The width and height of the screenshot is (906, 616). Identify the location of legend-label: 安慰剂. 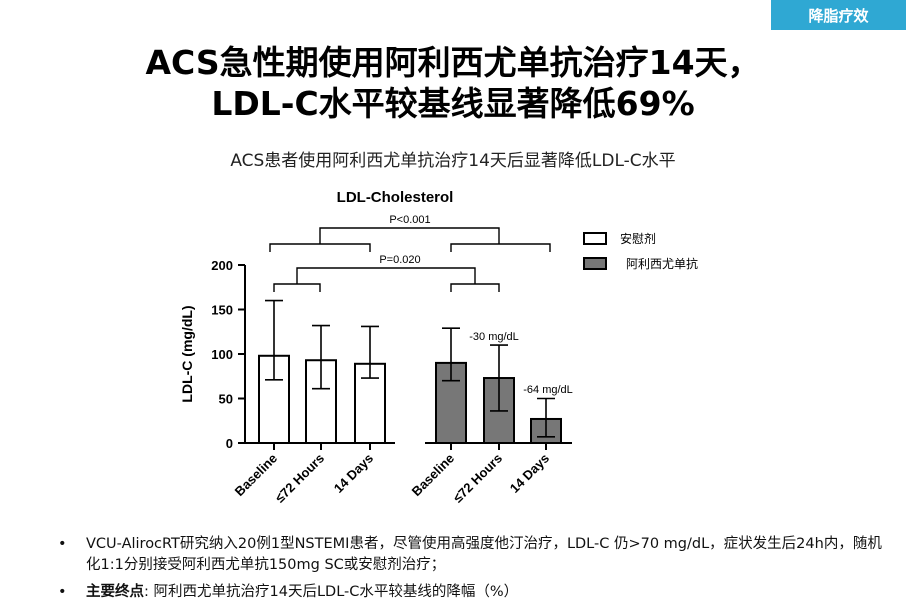
(638, 238).